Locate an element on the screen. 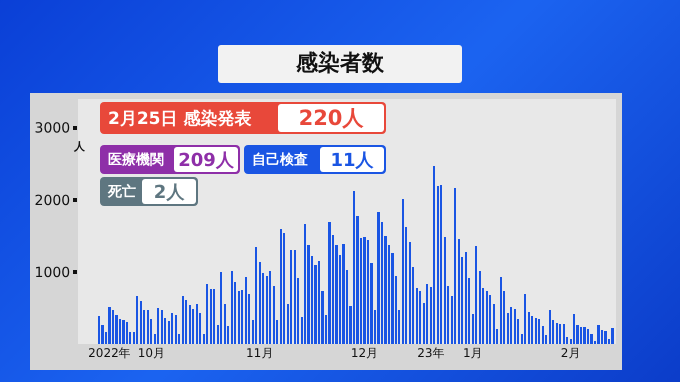 The image size is (680, 382). annotation: 220人 is located at coordinates (331, 118).